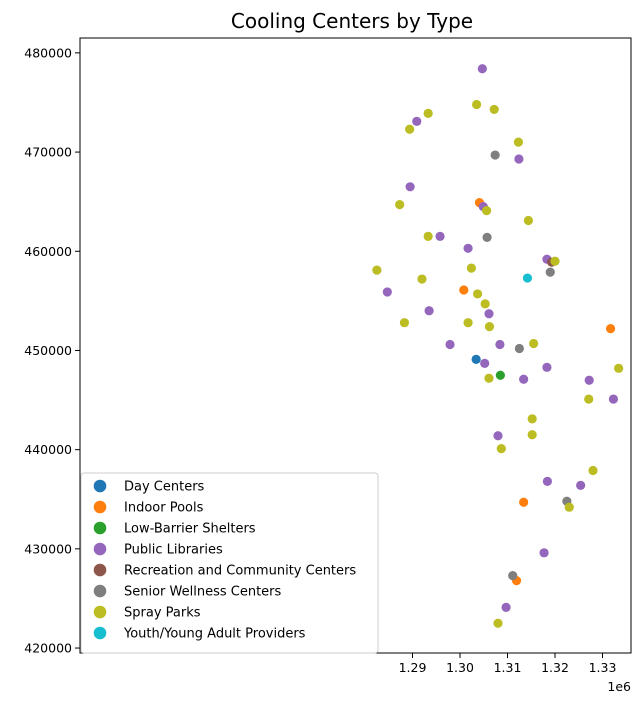  Describe the element at coordinates (164, 508) in the screenshot. I see `legend-label: Indoor Pools` at that location.